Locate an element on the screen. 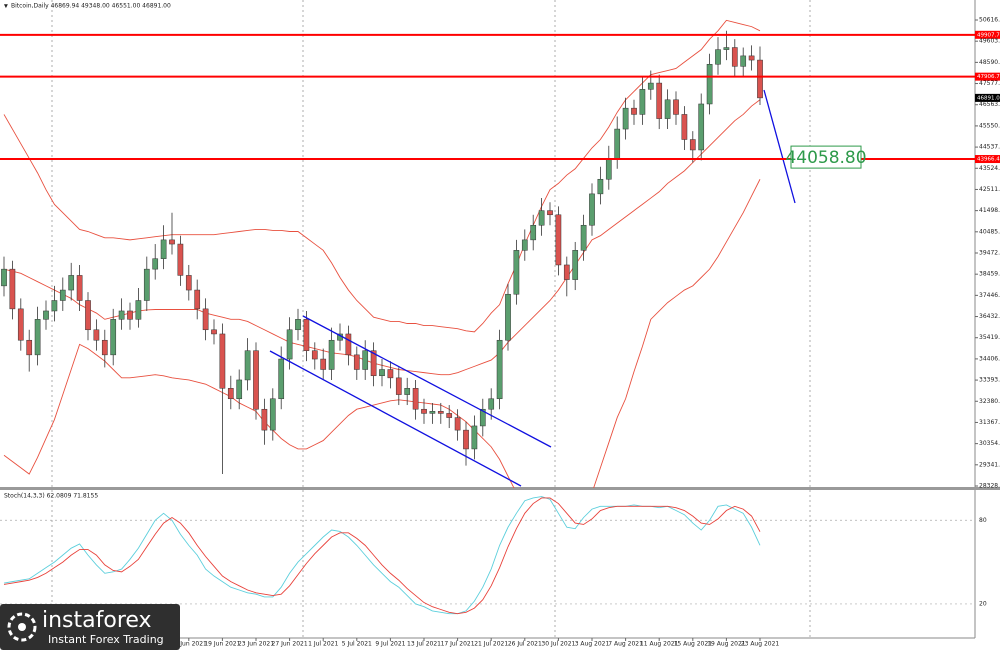  y-tick-label: 28328.10 is located at coordinates (989, 485).